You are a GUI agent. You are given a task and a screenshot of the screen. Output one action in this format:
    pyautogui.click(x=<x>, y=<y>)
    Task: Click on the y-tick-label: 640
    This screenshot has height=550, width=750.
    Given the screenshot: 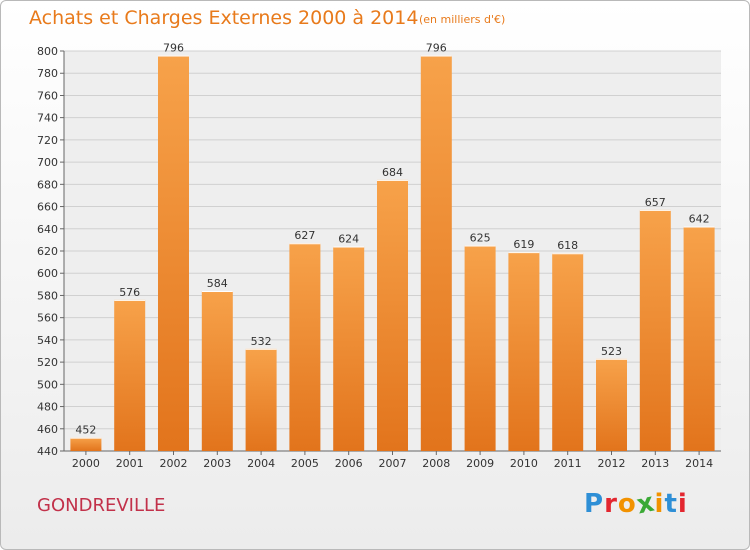 What is the action you would take?
    pyautogui.click(x=47, y=229)
    